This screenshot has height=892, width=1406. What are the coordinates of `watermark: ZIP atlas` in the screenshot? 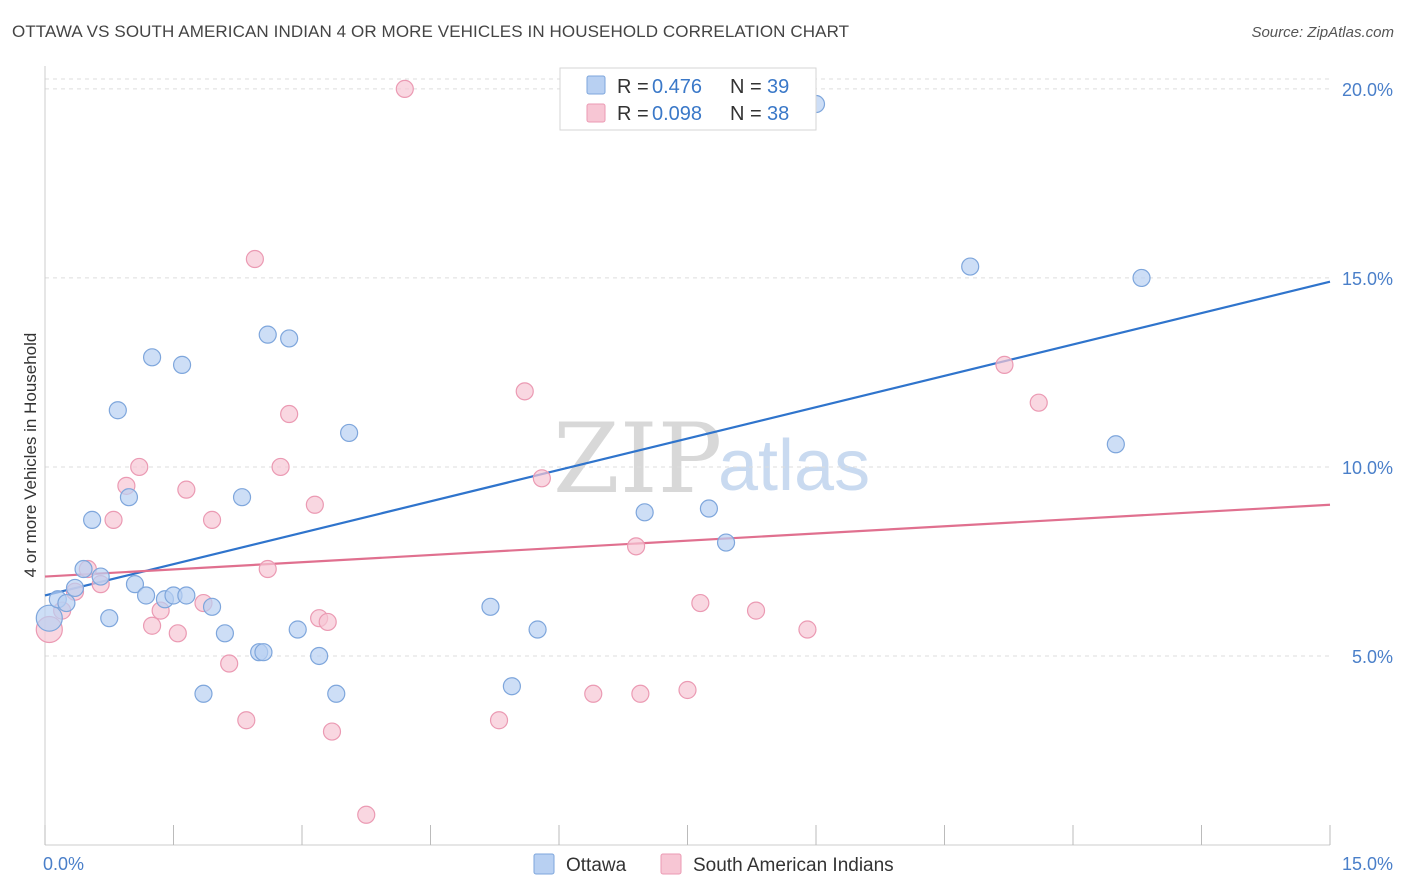 It's located at (711, 459).